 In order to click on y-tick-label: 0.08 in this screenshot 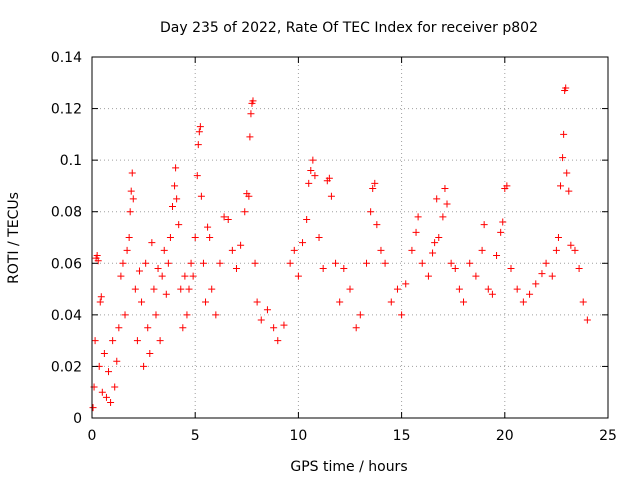, I will do `click(66, 213)`.